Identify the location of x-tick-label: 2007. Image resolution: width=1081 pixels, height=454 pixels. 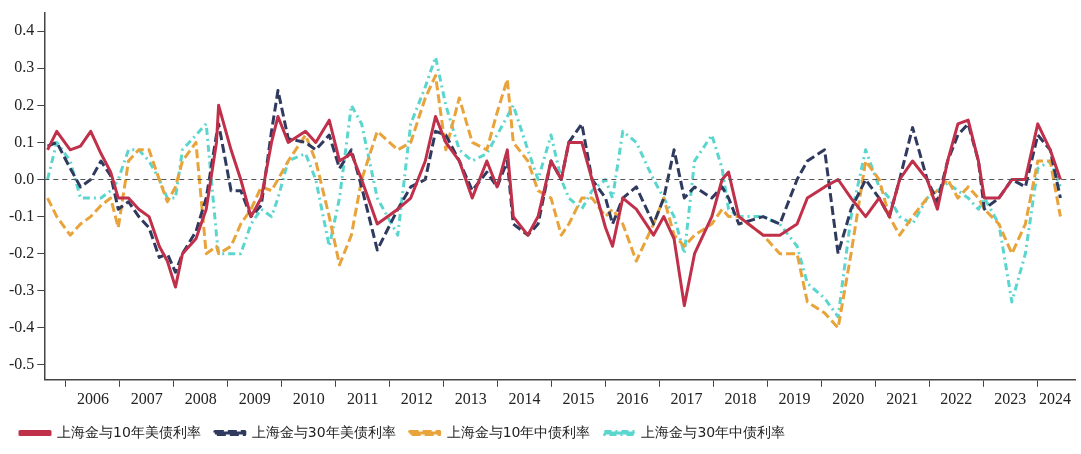
(146, 398).